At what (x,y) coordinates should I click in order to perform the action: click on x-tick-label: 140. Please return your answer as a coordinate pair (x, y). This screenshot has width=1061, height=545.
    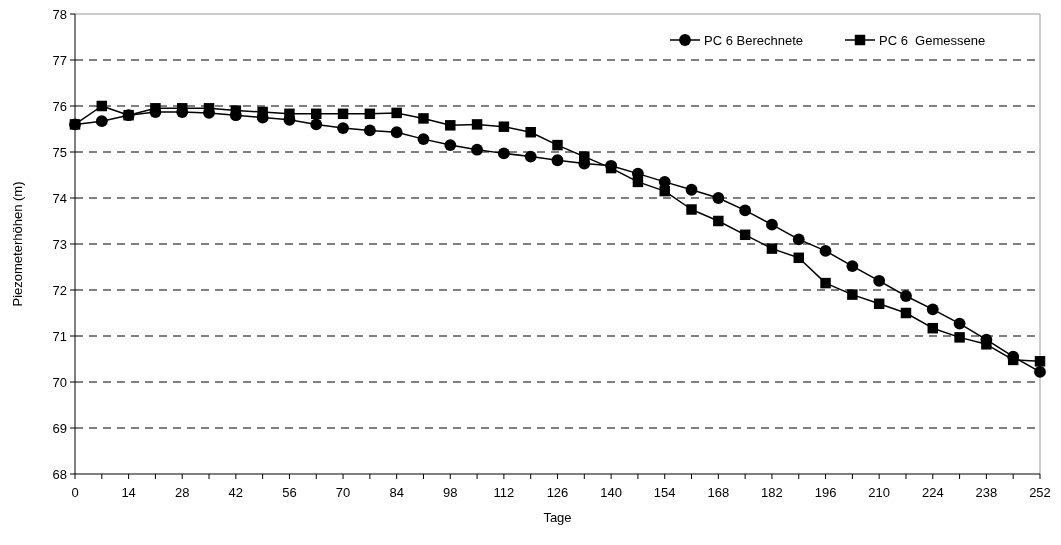
    Looking at the image, I should click on (611, 492).